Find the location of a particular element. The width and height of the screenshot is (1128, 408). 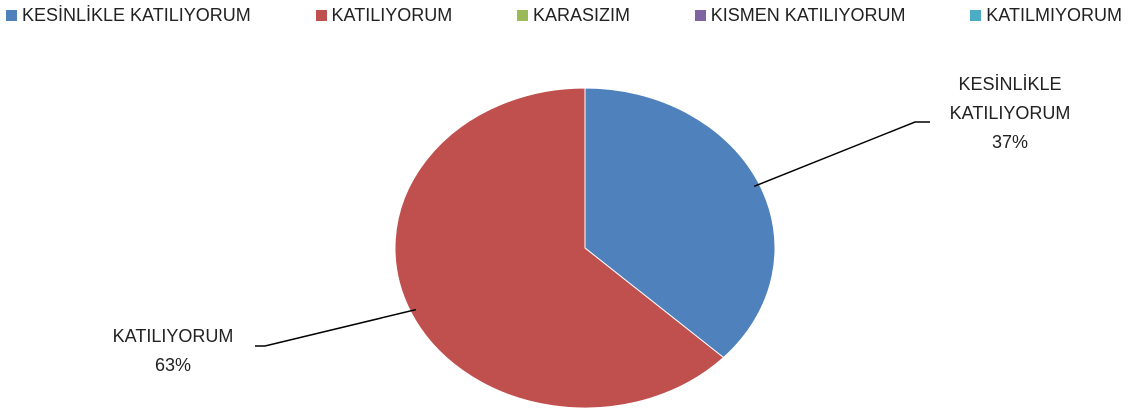

data-label: KESİNLİKLE KATILIYORUM 37% is located at coordinates (1004, 113).